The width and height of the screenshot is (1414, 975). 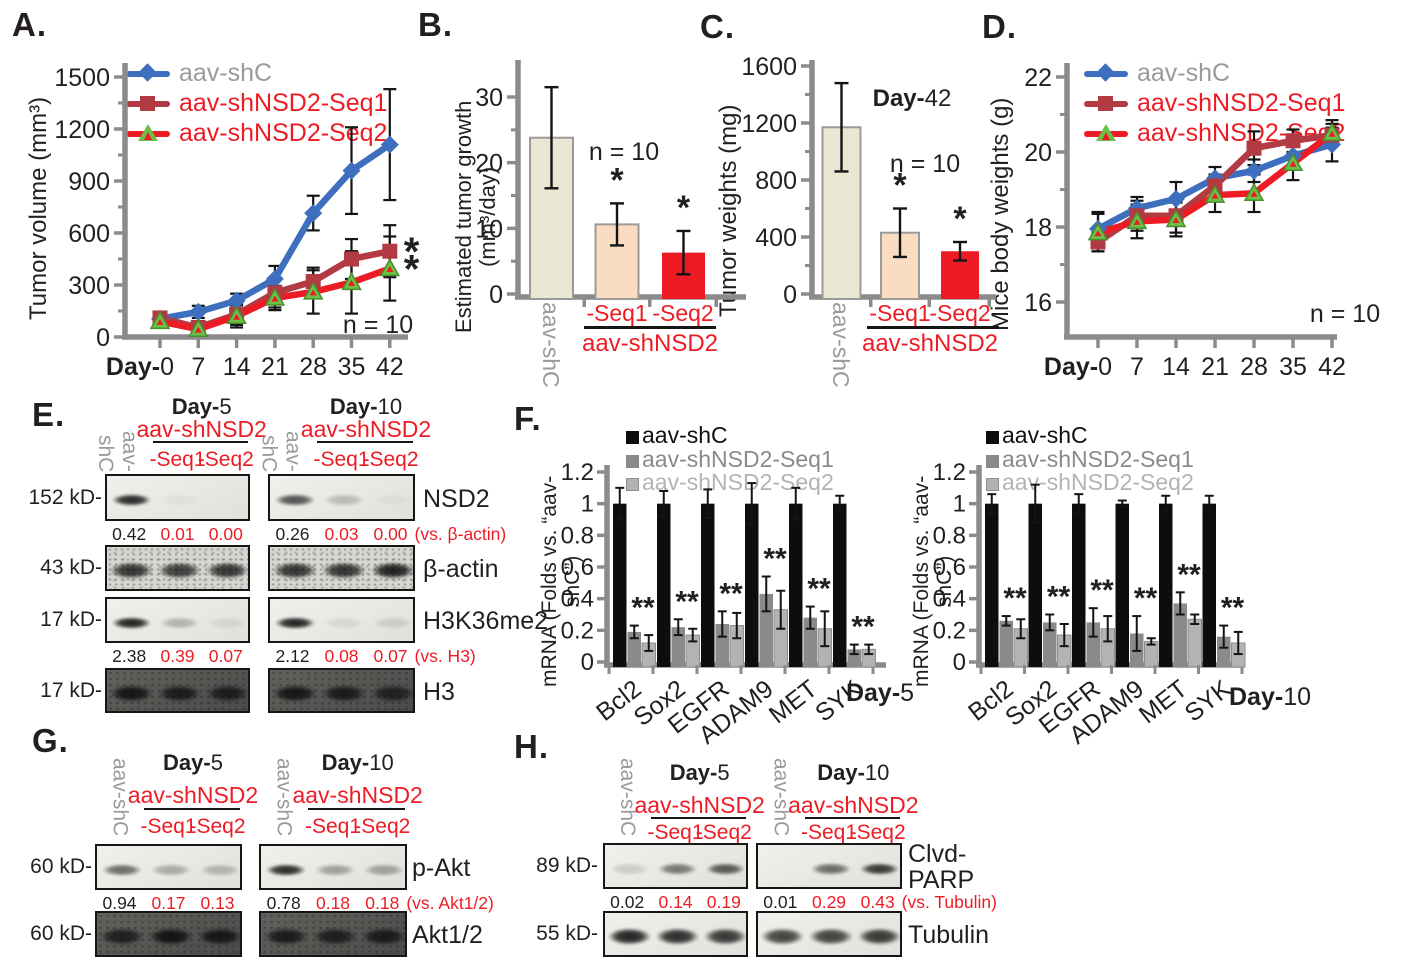 I want to click on y-tick-label: 0, so click(x=103, y=338).